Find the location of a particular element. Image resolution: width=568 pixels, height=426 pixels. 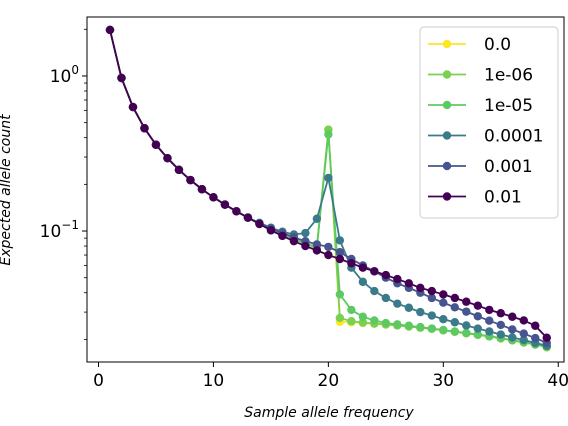

legend-entry: 0.01 is located at coordinates (475, 198).